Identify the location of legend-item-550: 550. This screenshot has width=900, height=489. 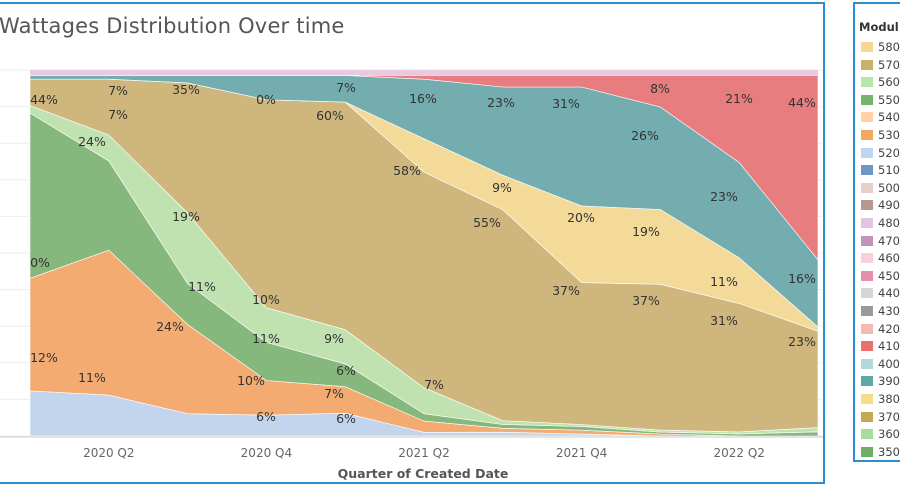
(880, 100).